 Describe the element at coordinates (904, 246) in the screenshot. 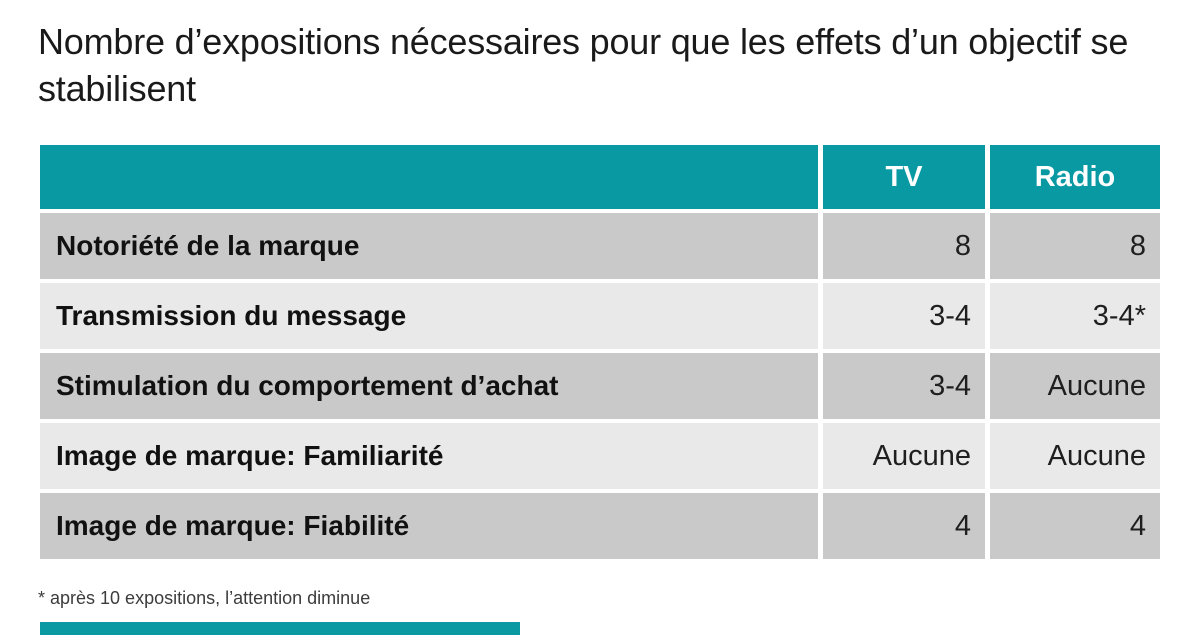

I see `row-value-notoriete-tv: 8` at that location.